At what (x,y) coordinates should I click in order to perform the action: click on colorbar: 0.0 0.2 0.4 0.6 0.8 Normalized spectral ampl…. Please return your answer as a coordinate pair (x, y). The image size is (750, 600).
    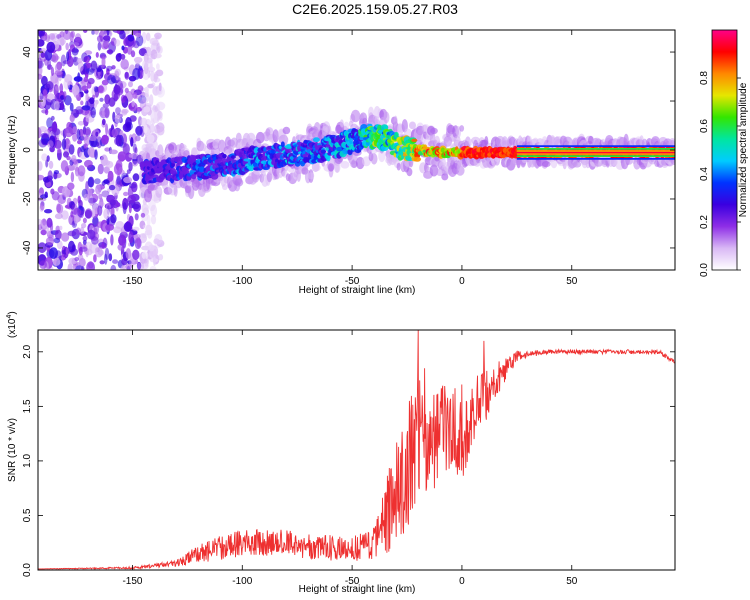
    Looking at the image, I should click on (724, 153).